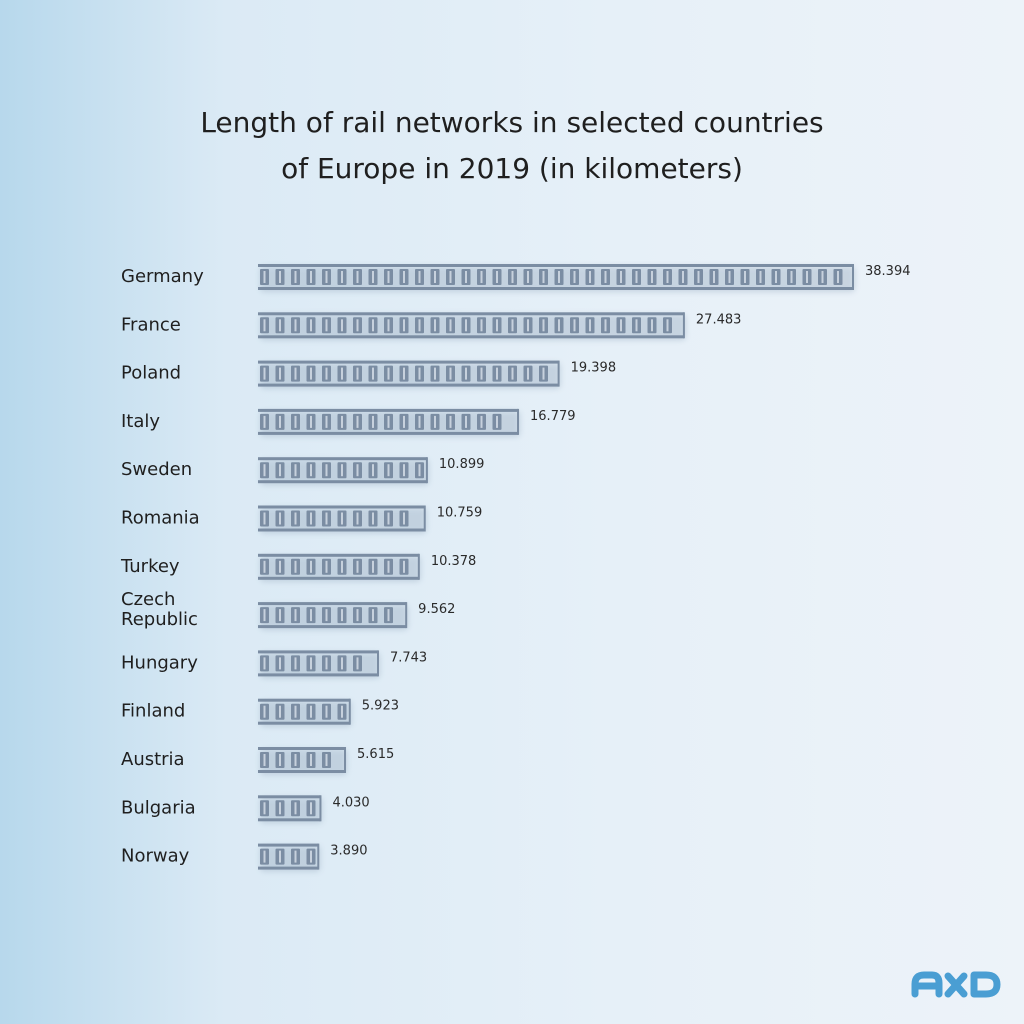  Describe the element at coordinates (290, 809) in the screenshot. I see `bar-bulgaria` at that location.